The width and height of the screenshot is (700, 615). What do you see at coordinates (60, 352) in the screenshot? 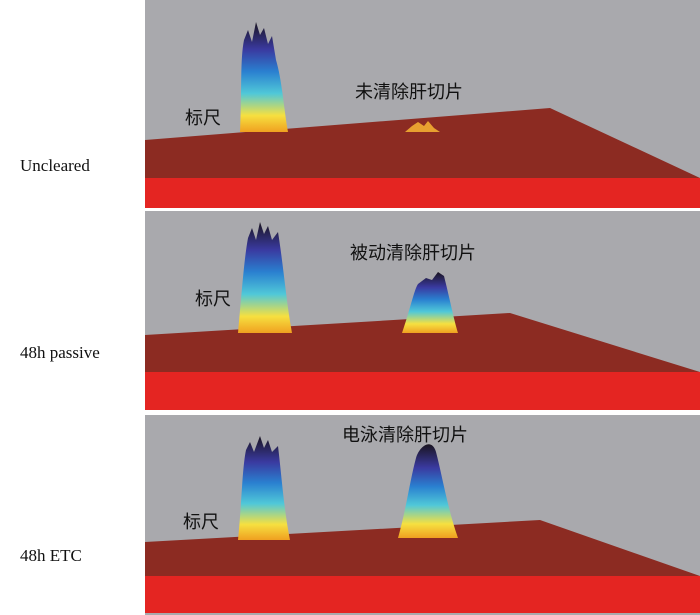
I see `row-label: 48h passive` at bounding box center [60, 352].